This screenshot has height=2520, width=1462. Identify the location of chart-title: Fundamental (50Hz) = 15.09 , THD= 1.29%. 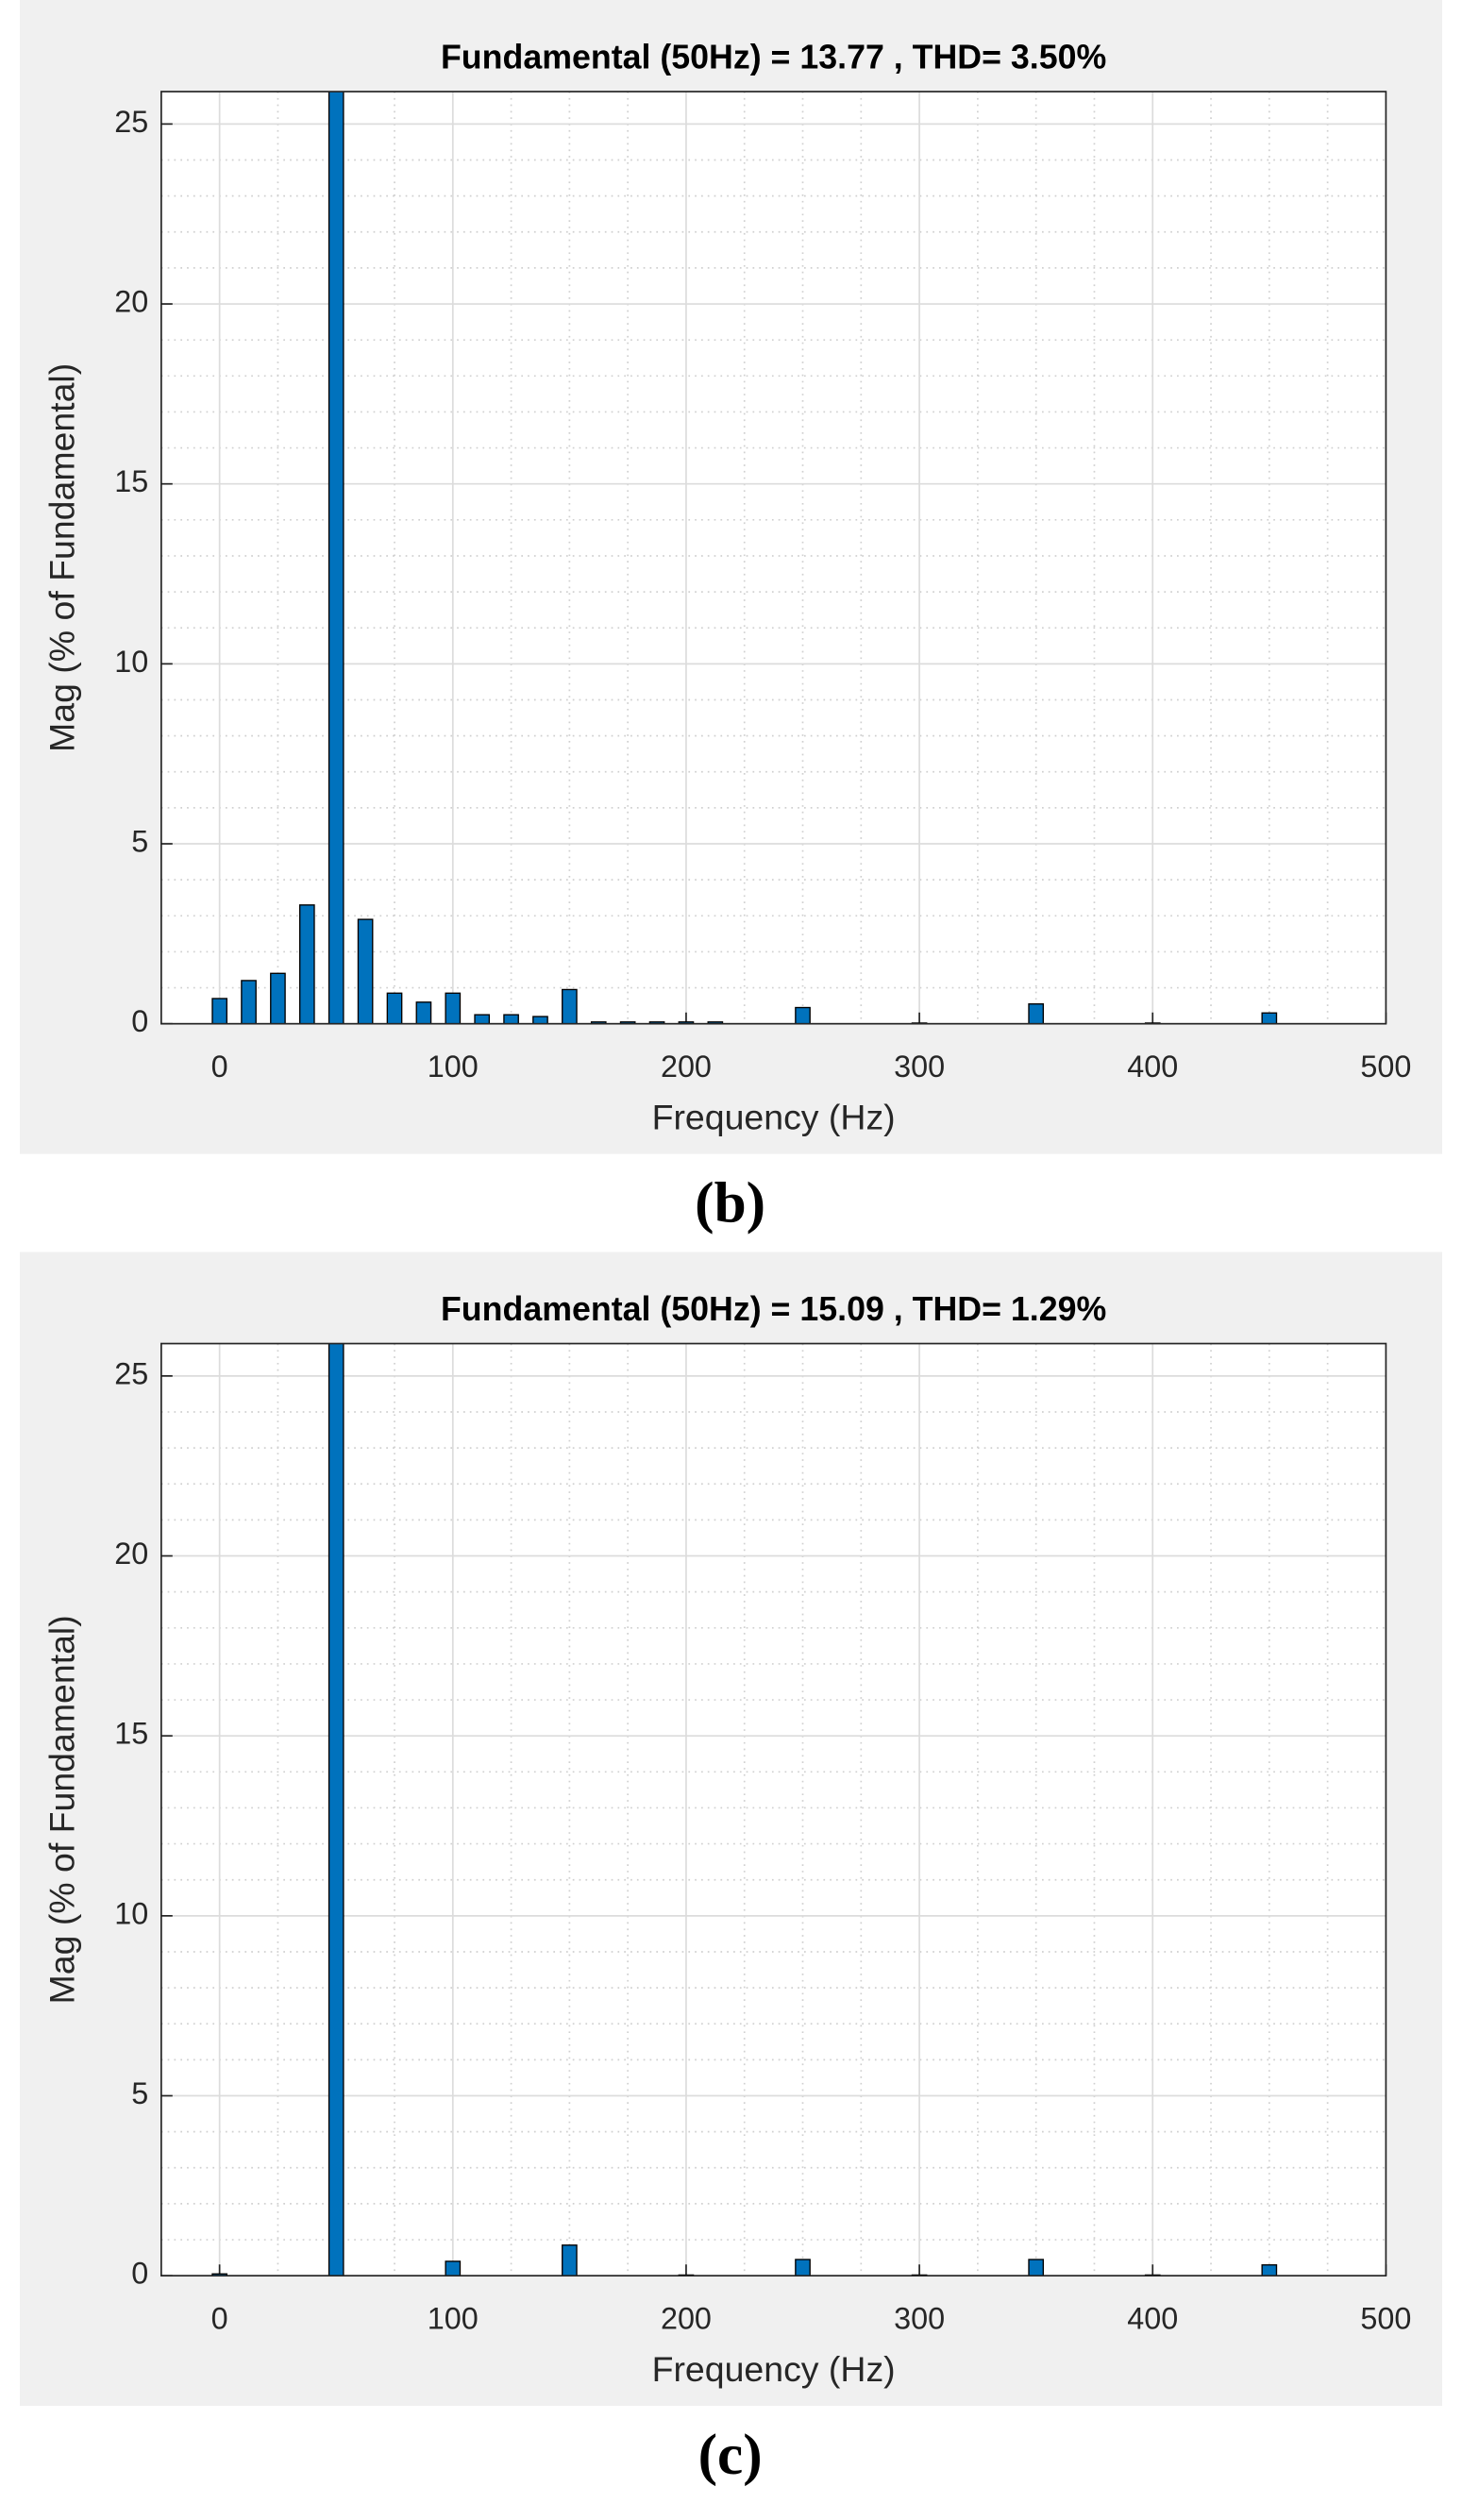
(773, 1309).